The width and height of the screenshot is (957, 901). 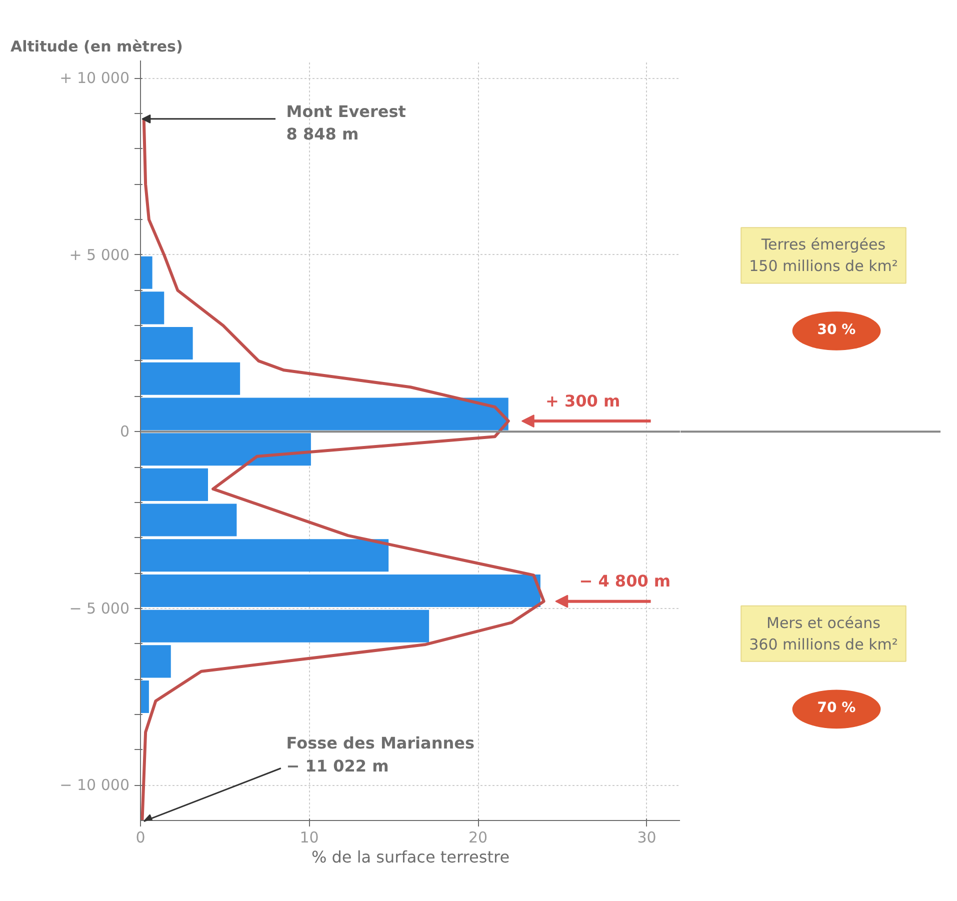 What do you see at coordinates (478, 837) in the screenshot?
I see `x-tick-label: 20` at bounding box center [478, 837].